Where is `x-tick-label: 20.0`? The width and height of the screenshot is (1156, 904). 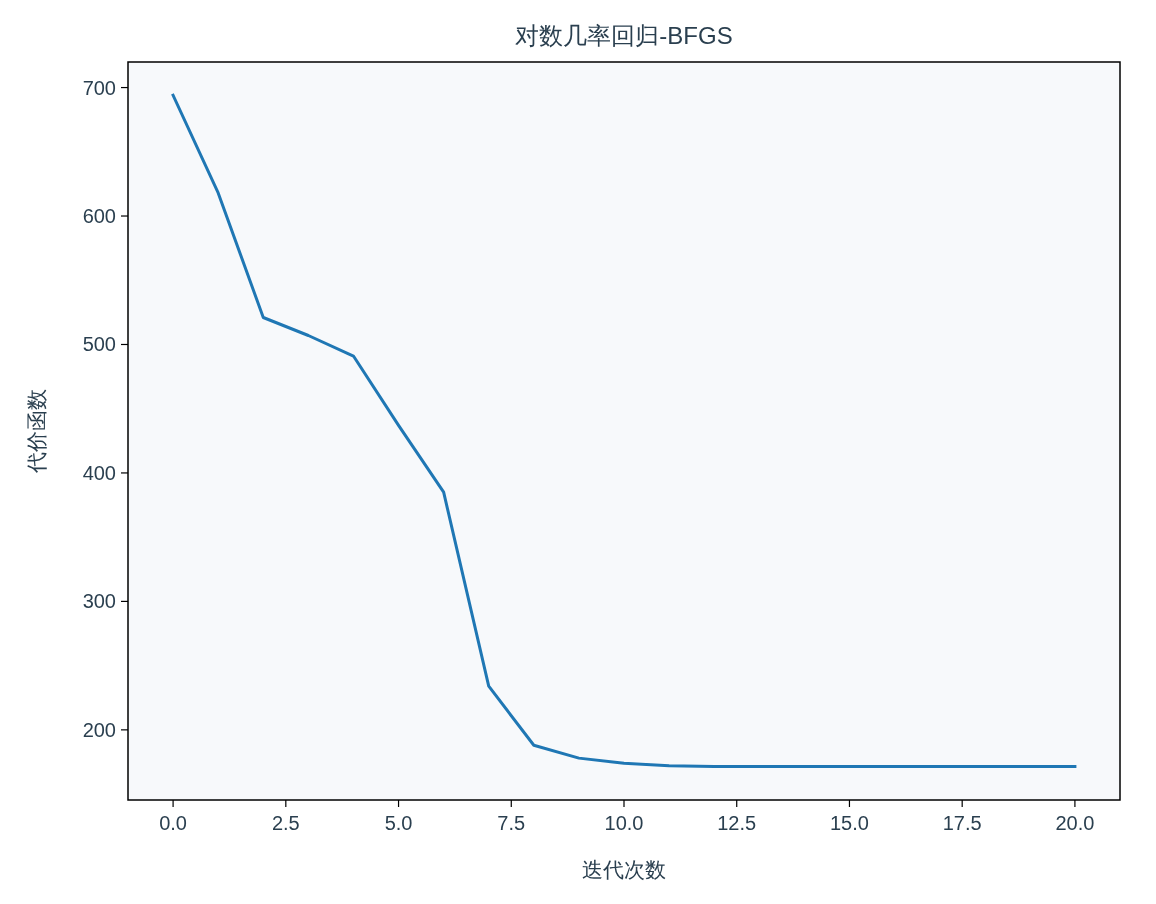 x-tick-label: 20.0 is located at coordinates (1075, 823).